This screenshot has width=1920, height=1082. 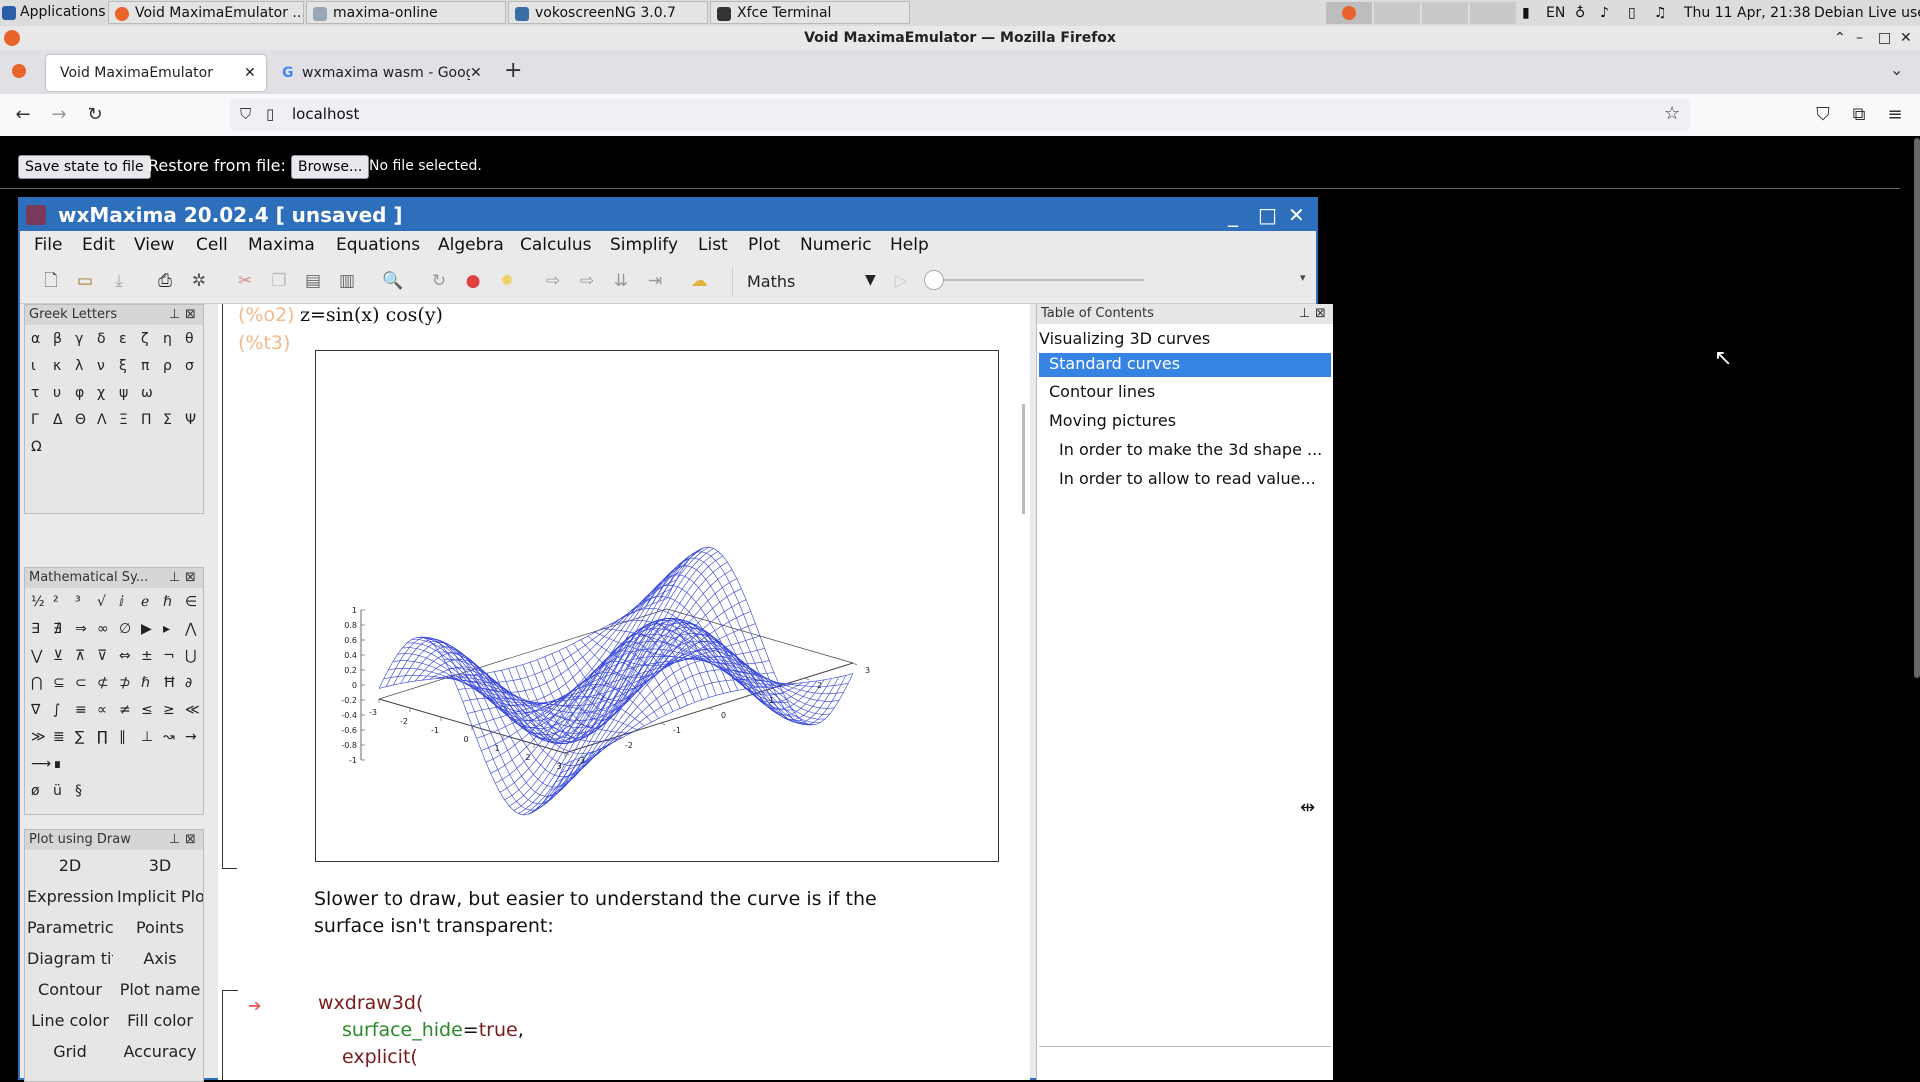 What do you see at coordinates (53, 12) in the screenshot?
I see `applications-menu: Applications` at bounding box center [53, 12].